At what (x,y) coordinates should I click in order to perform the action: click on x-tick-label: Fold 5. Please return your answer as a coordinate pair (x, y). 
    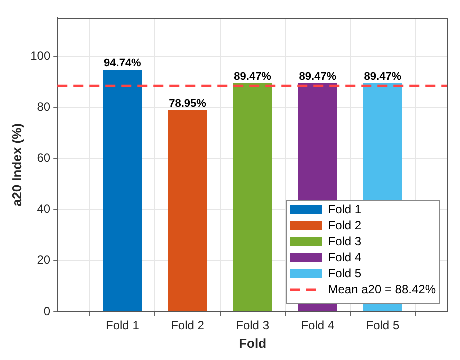
    Looking at the image, I should click on (383, 325).